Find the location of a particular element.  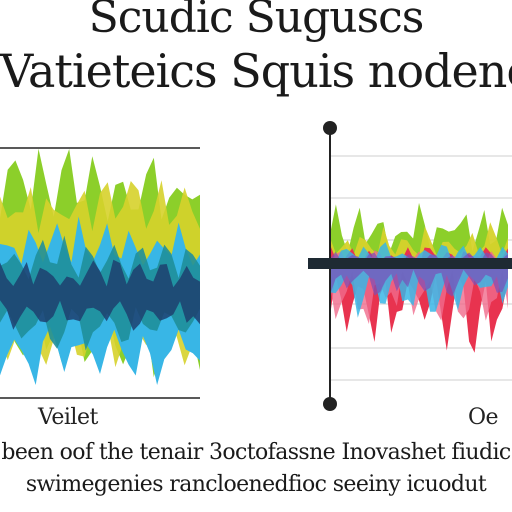

left-chart-label: Veilet is located at coordinates (68, 417).